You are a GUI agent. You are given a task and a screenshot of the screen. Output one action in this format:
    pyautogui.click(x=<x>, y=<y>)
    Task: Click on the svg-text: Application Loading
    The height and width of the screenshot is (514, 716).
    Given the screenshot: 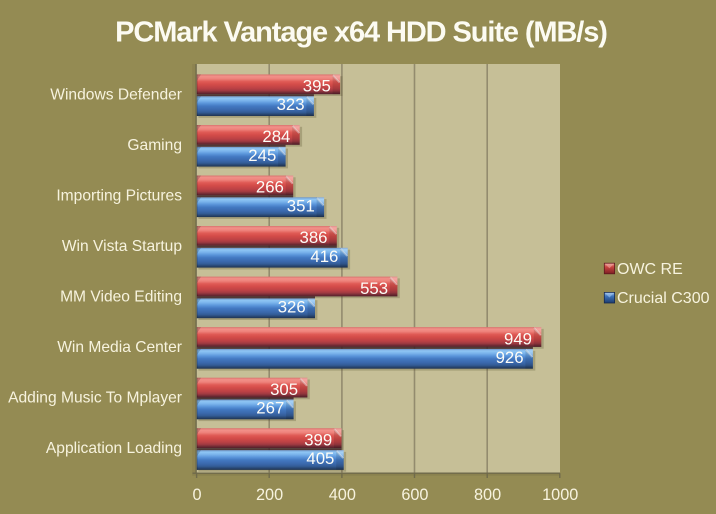 What is the action you would take?
    pyautogui.click(x=114, y=448)
    